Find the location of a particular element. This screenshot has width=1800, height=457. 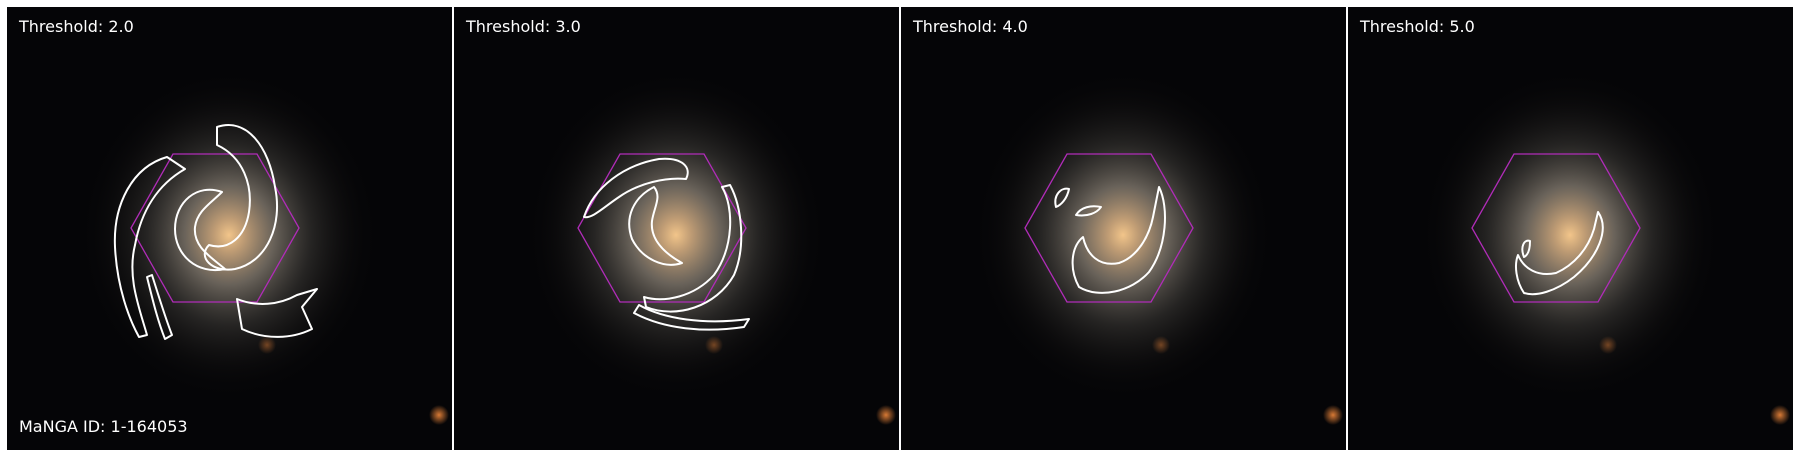

outer-arm-contour is located at coordinates (149, 247).